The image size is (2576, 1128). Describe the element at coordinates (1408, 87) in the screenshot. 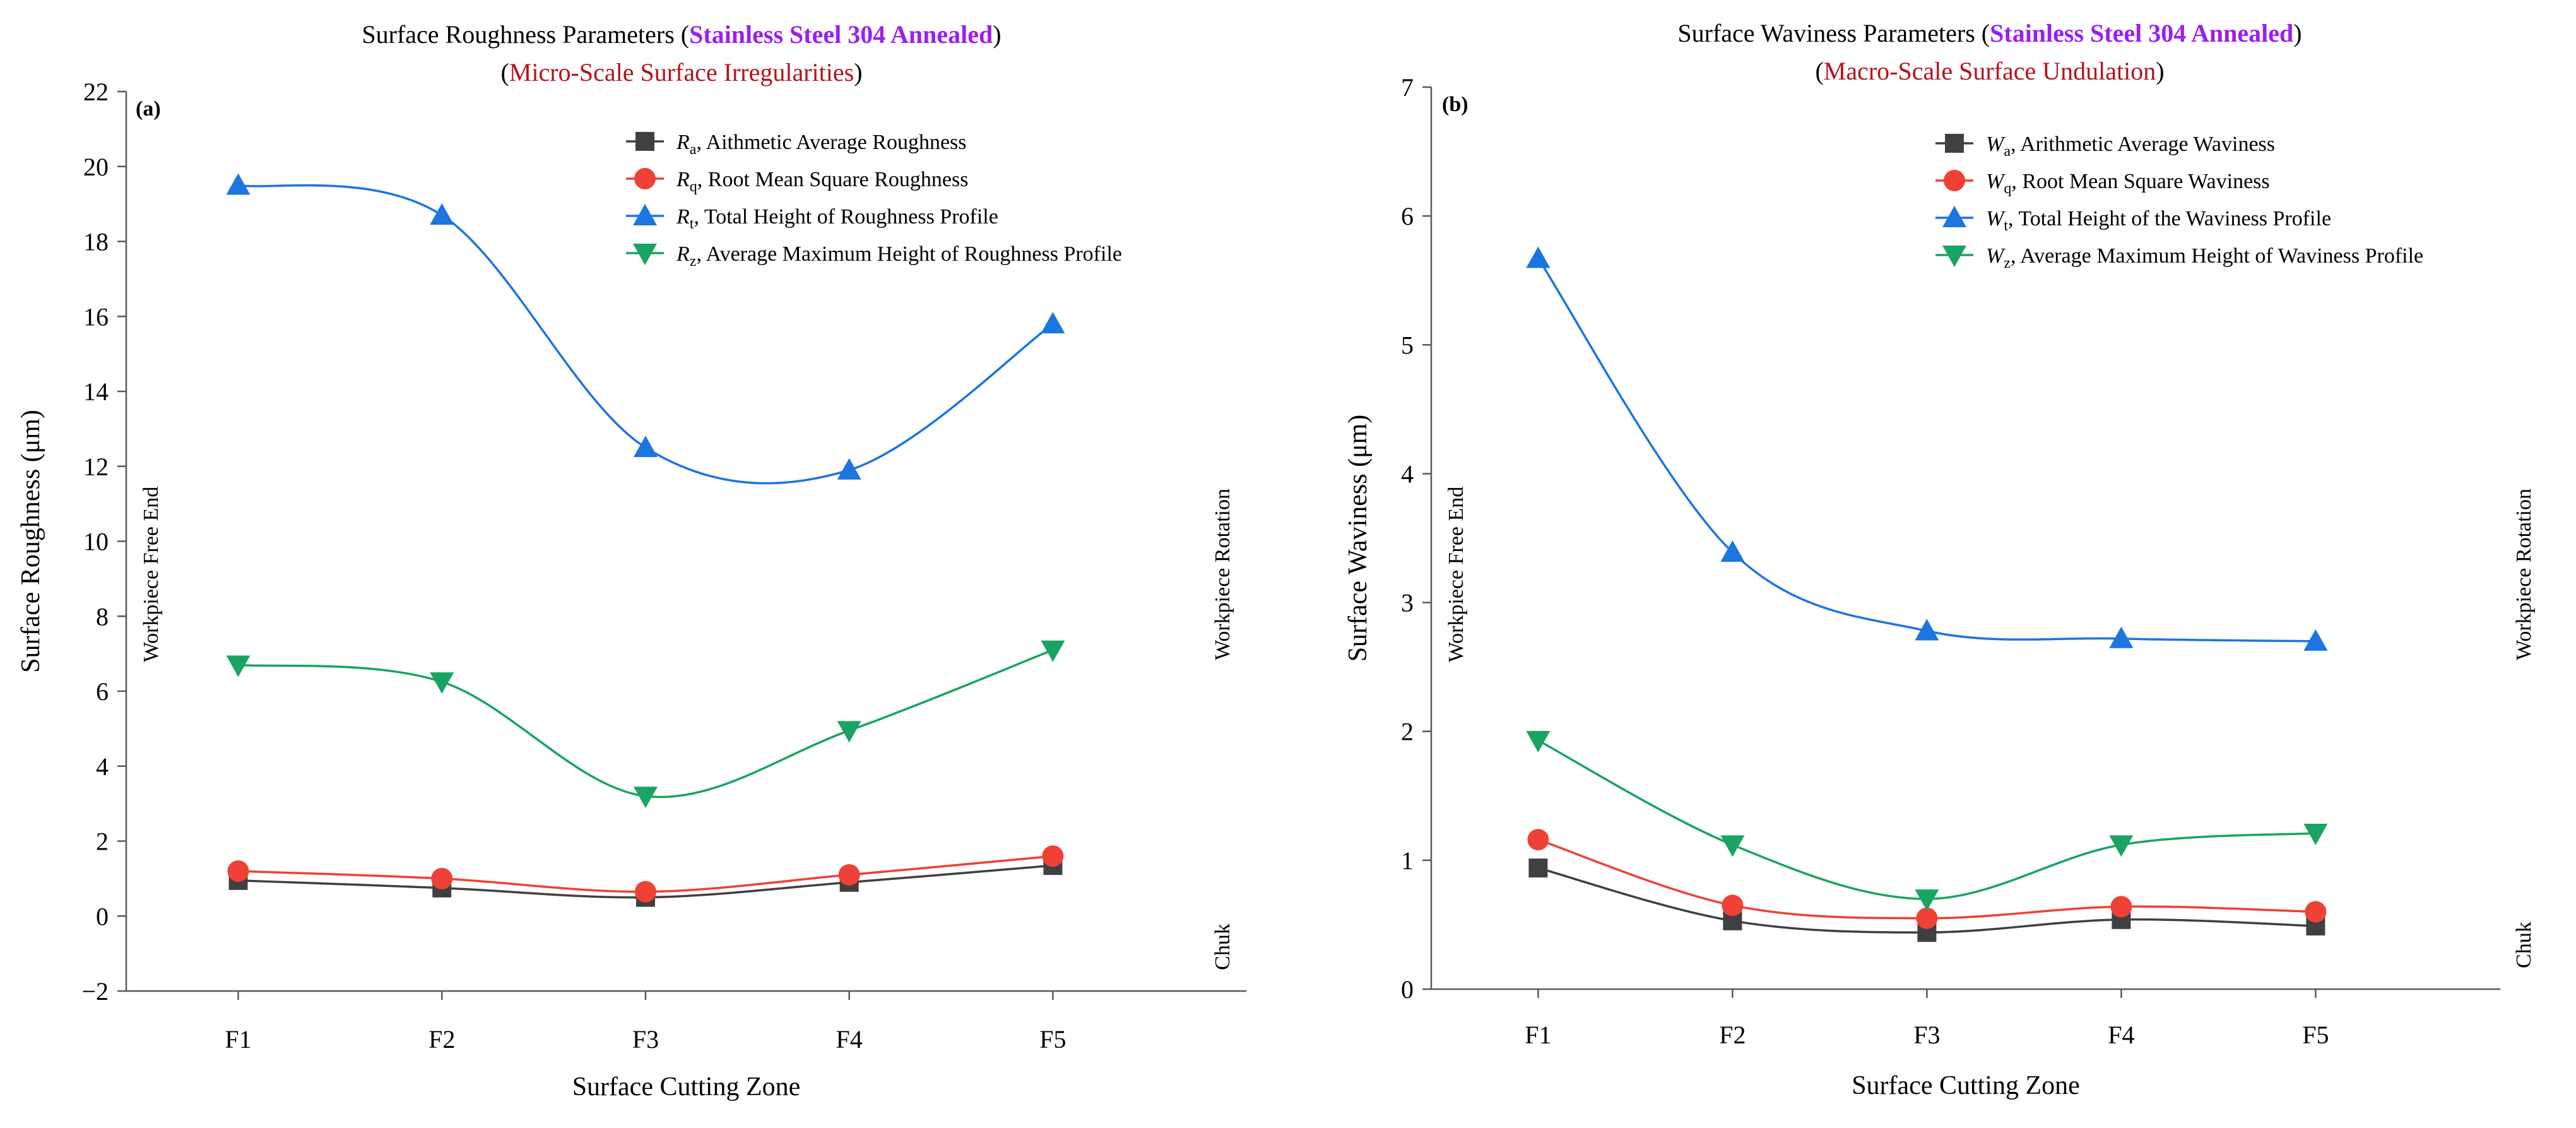

I see `y-tick-label: 7` at that location.